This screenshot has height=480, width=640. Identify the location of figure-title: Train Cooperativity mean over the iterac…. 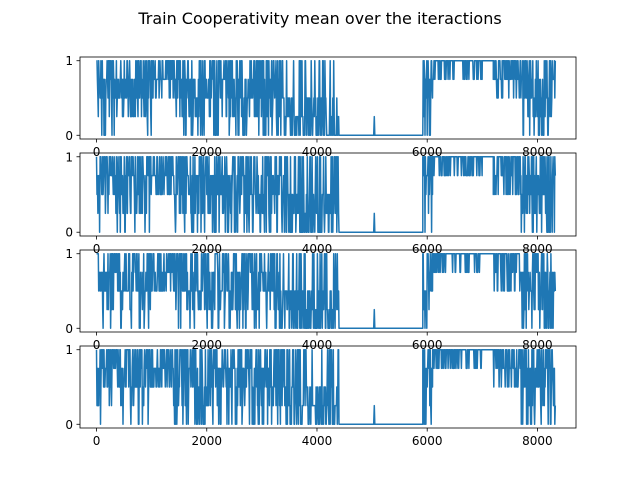
(319, 18).